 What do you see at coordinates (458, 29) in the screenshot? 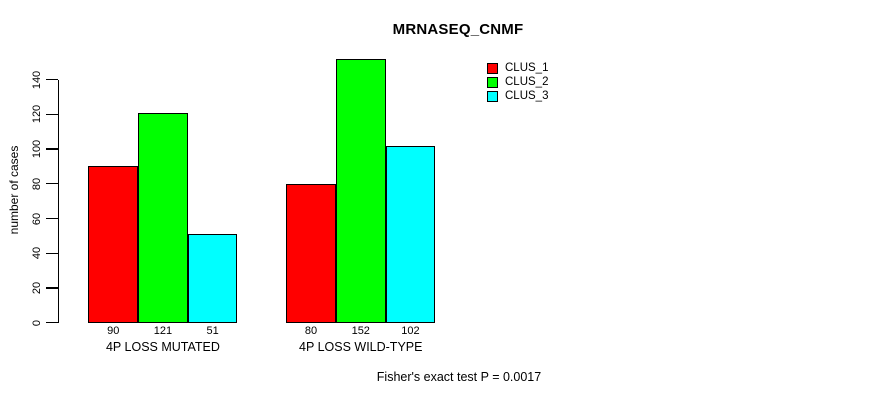
I see `chart-title: MRNASEQ_CNMF` at bounding box center [458, 29].